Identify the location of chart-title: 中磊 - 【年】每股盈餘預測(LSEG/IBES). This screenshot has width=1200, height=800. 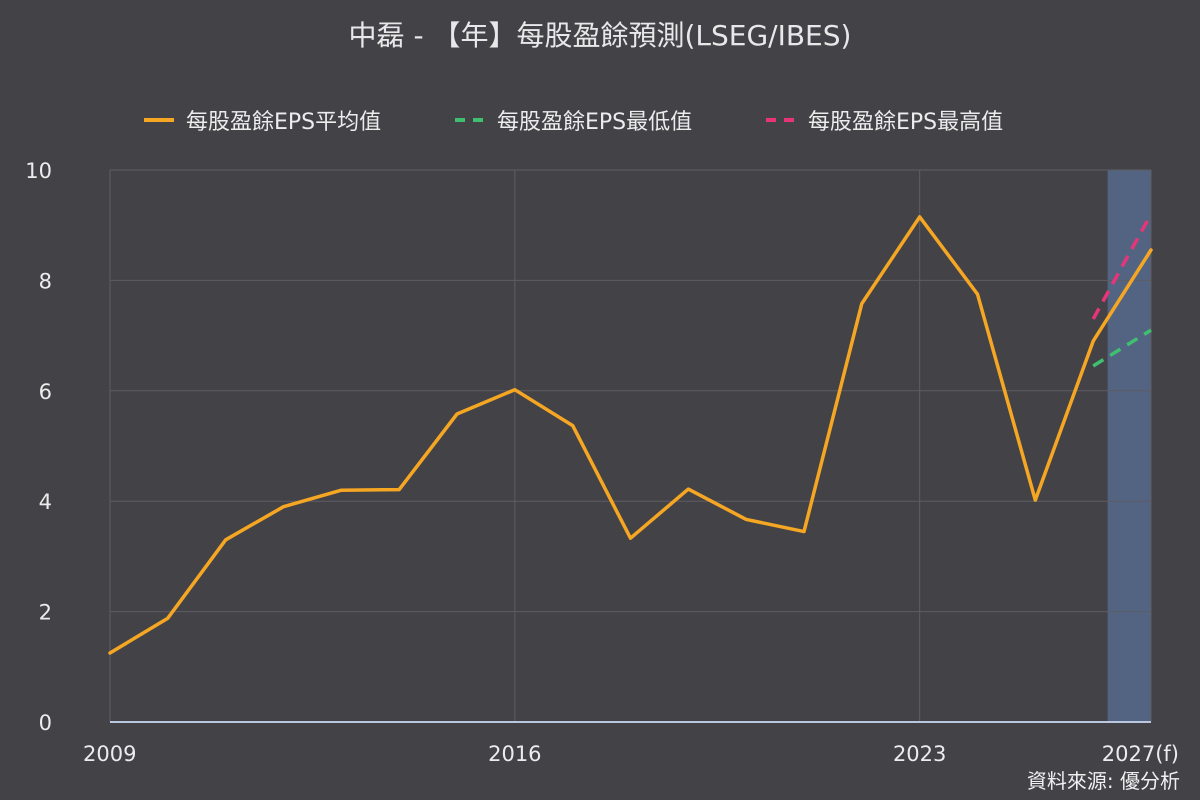
(600, 35).